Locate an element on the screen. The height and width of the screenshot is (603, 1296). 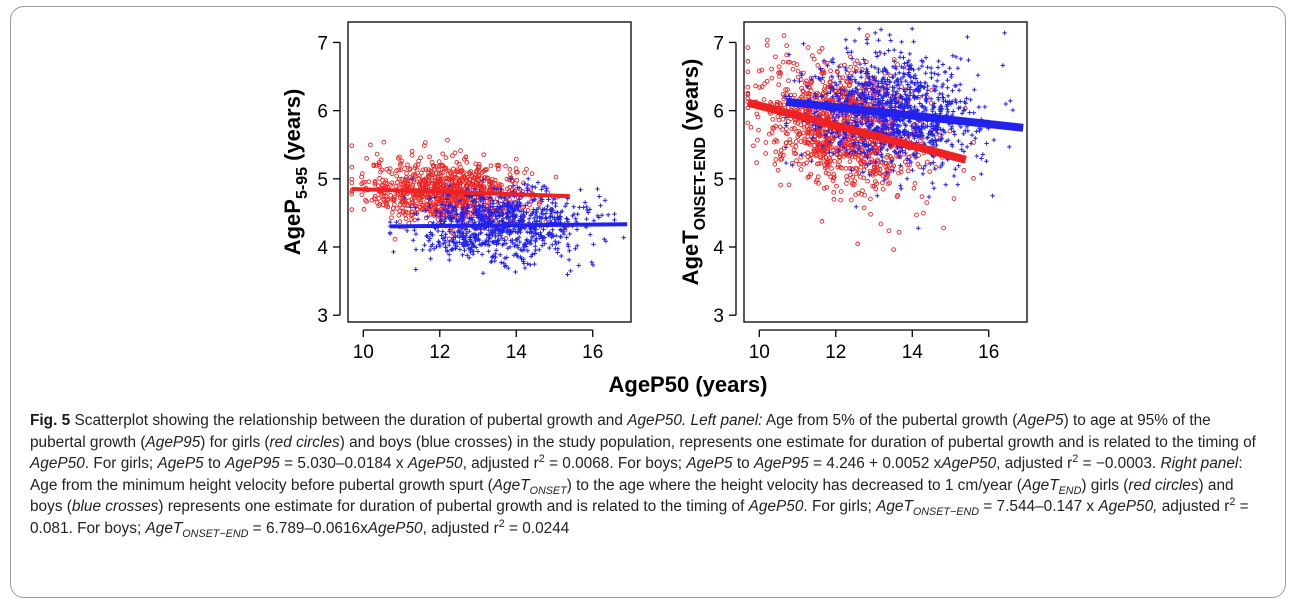
caption-segment: = 7.544–0.147 x is located at coordinates (1039, 506).